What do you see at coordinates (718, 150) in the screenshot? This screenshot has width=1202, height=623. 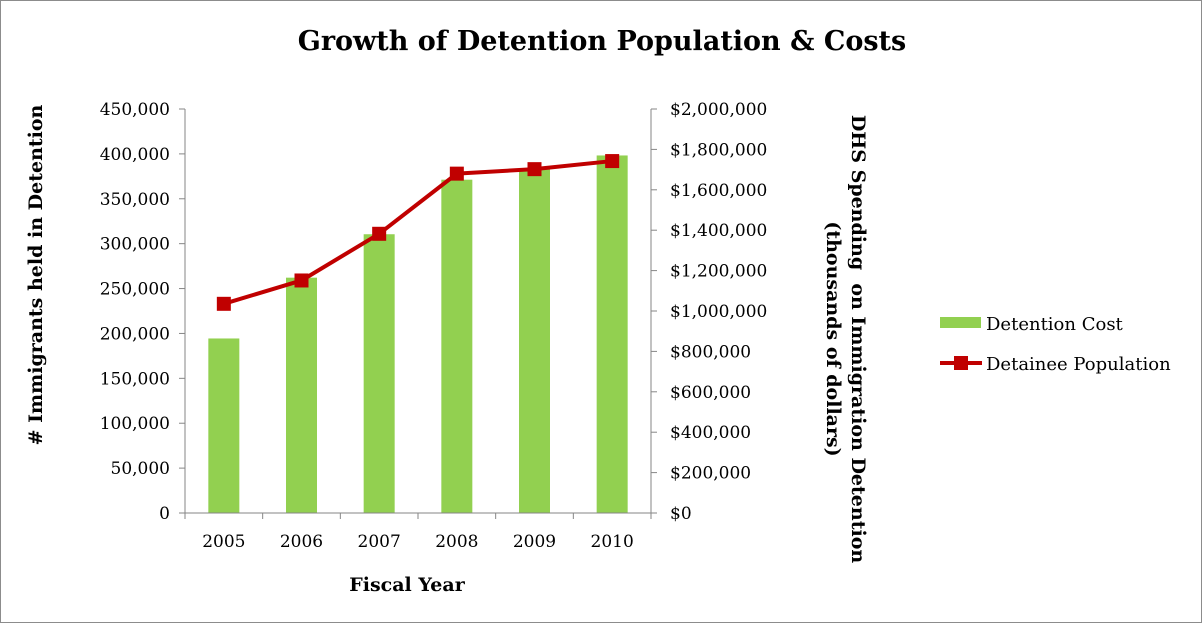 I see `y-right-tick-label: $1,800,000` at bounding box center [718, 150].